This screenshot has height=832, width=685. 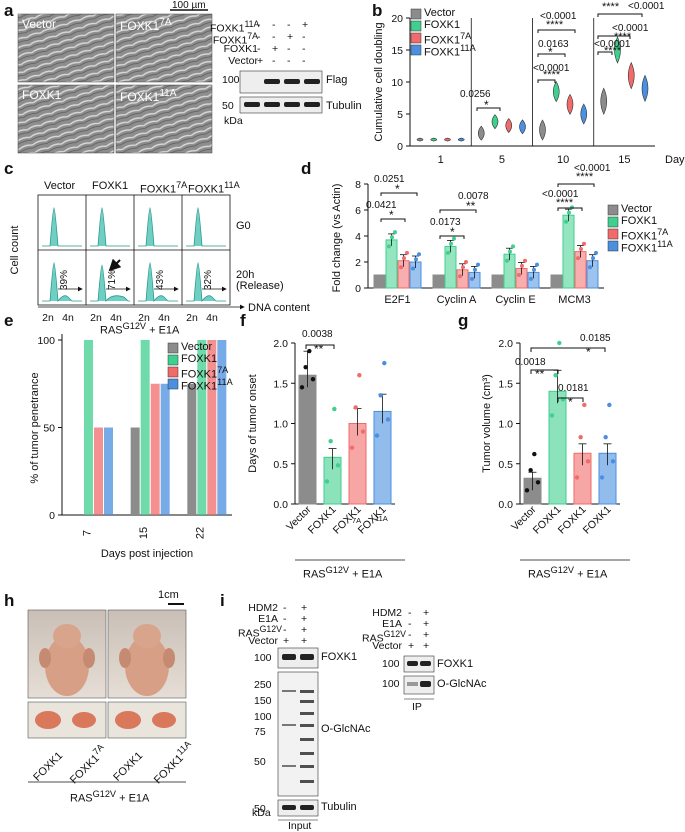 I want to click on panel-label-h: h, so click(x=9, y=600).